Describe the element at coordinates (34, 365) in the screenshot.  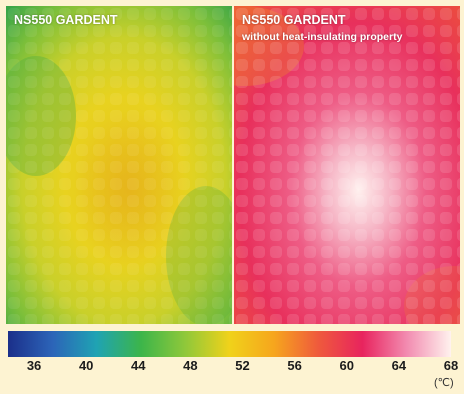
I see `scale-tick-36: 36` at that location.